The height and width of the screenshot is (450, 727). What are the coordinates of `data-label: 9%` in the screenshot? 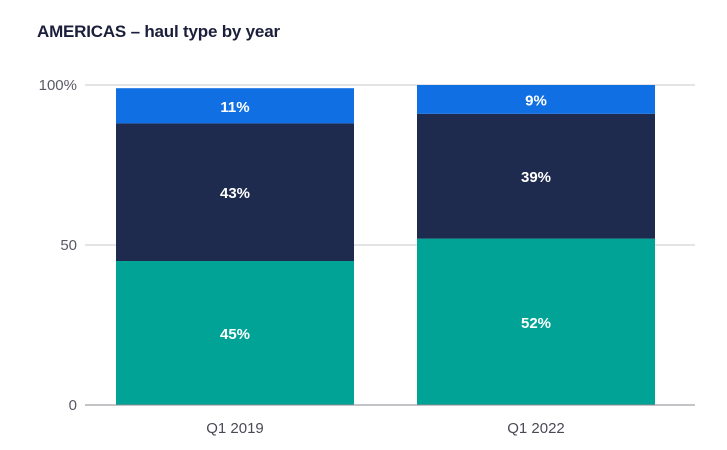 It's located at (536, 100).